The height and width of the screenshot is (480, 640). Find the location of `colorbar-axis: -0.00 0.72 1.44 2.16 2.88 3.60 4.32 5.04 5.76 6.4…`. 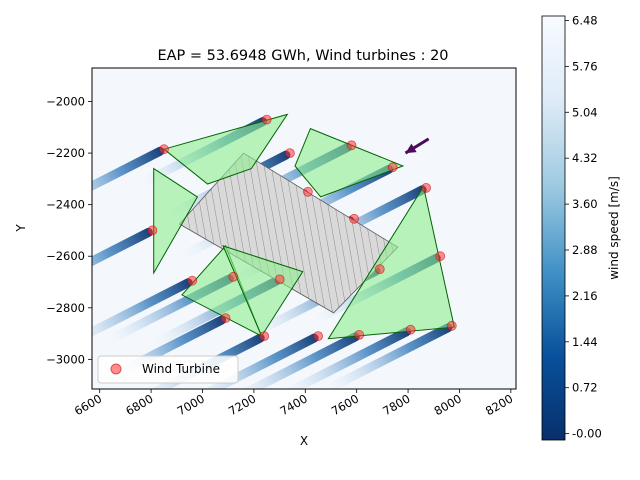

colorbar-axis: -0.00 0.72 1.44 2.16 2.88 3.60 4.32 5.04 5.76 6.4… is located at coordinates (583, 227).